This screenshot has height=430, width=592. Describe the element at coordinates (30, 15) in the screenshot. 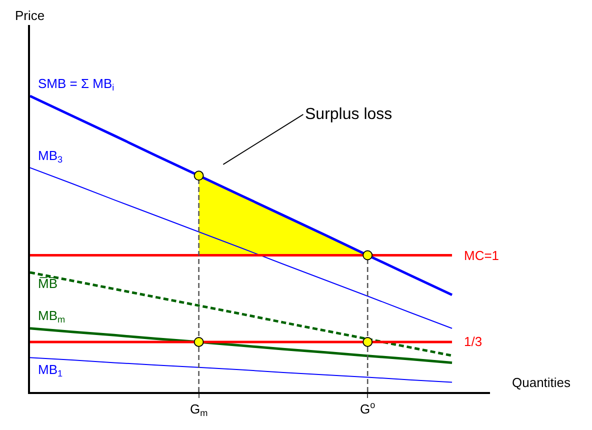

I see `text: Price` at that location.